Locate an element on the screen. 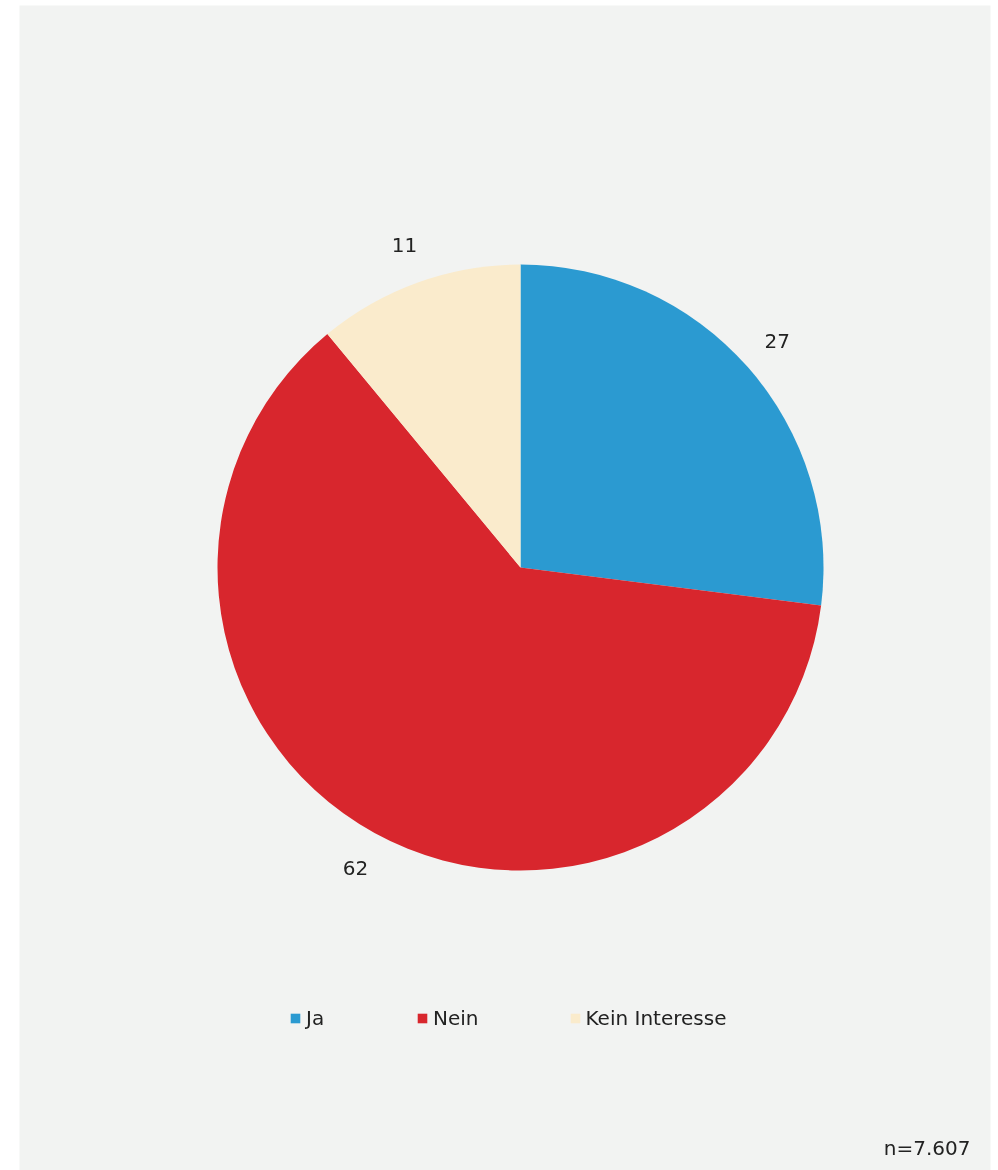  legend-label: Ja is located at coordinates (316, 1018).